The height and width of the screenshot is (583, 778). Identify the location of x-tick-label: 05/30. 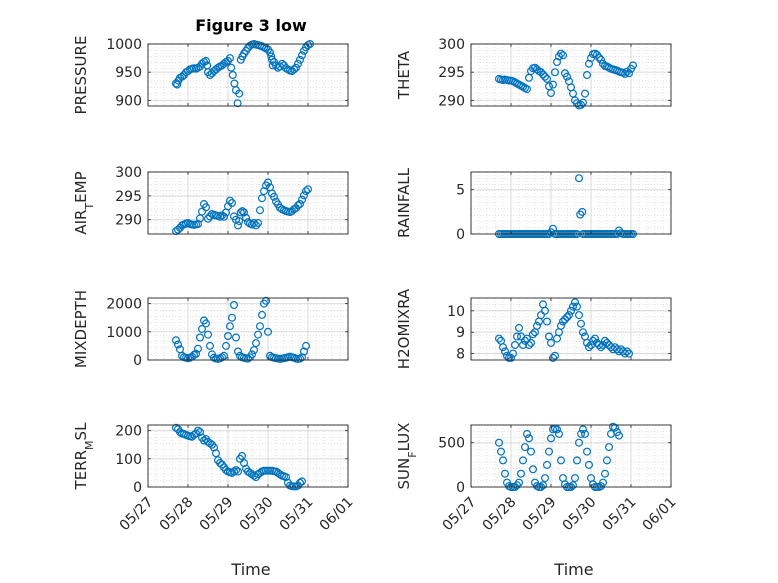
(580, 514).